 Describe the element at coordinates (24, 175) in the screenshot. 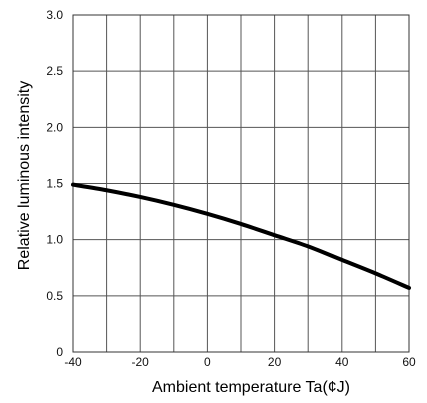

I see `y-axis-title: Relative luminous intensity` at that location.